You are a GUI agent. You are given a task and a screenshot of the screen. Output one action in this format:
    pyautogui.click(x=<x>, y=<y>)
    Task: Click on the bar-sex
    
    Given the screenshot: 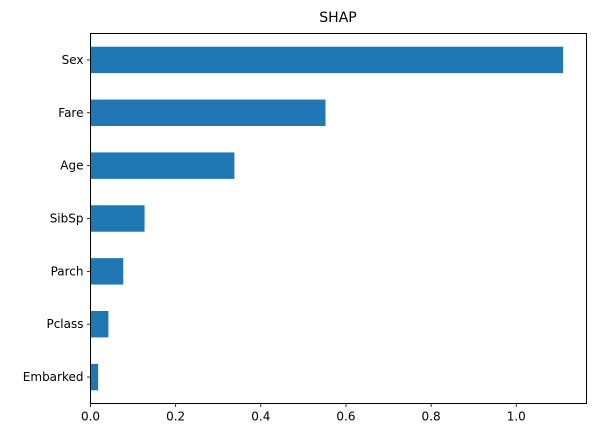 What is the action you would take?
    pyautogui.click(x=327, y=60)
    